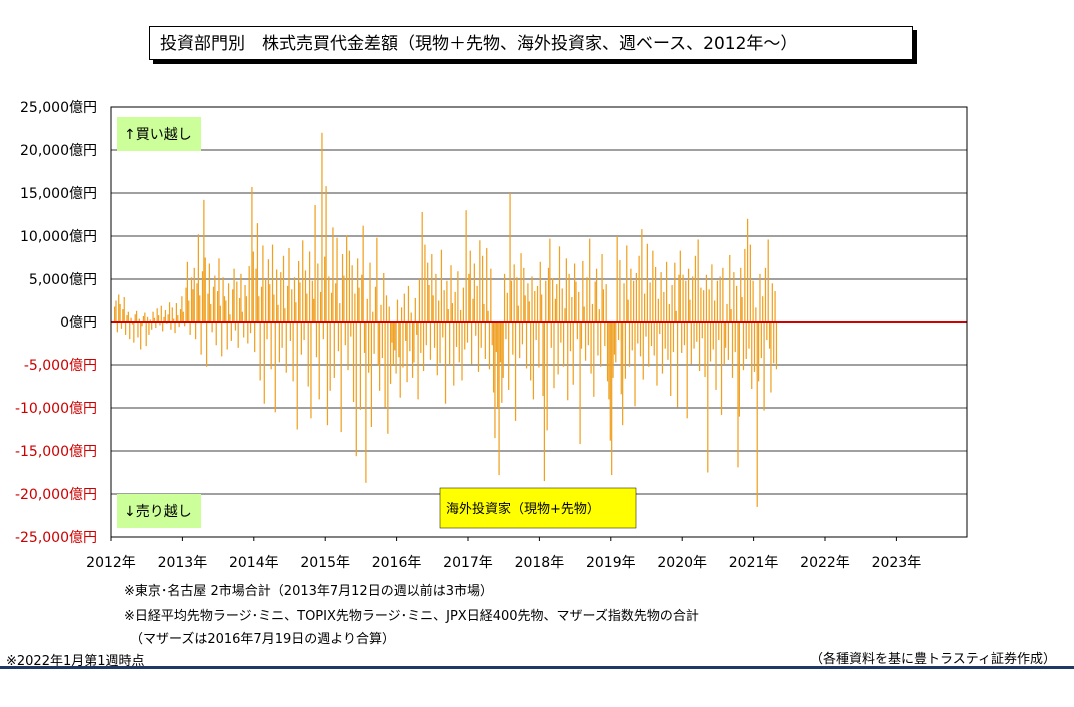 The image size is (1074, 707). I want to click on chart-title: 投資部門別 株式売買代金差額（現物＋先物、海外投資家、週ベース、2012年～）, so click(531, 43).